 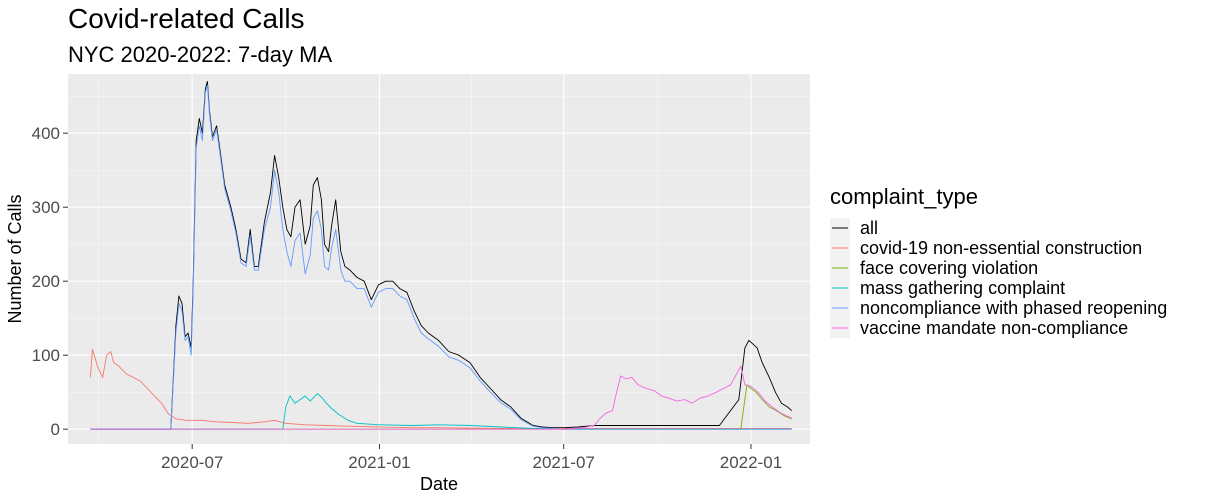 What do you see at coordinates (962, 288) in the screenshot?
I see `legend-label: mass gathering complaint` at bounding box center [962, 288].